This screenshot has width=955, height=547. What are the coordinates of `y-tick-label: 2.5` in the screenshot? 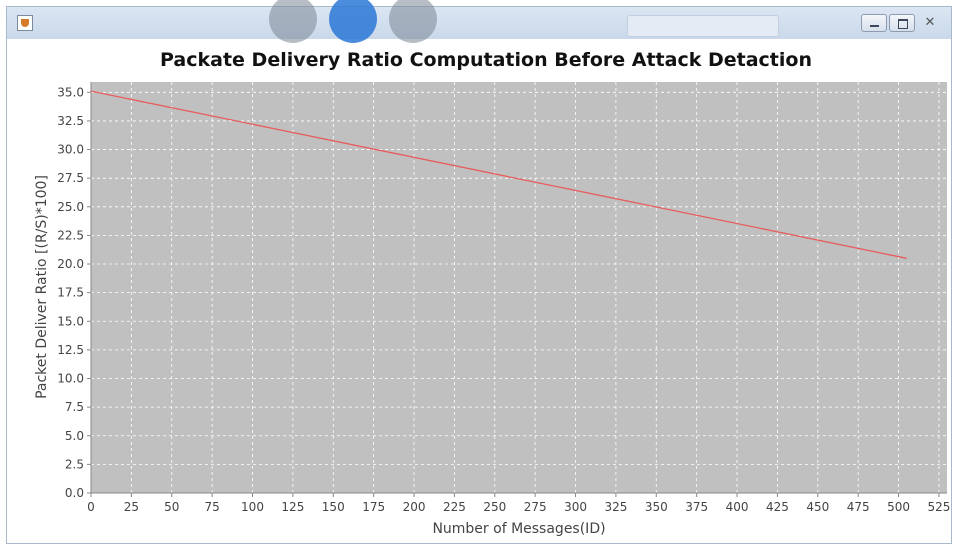 It's located at (74, 464).